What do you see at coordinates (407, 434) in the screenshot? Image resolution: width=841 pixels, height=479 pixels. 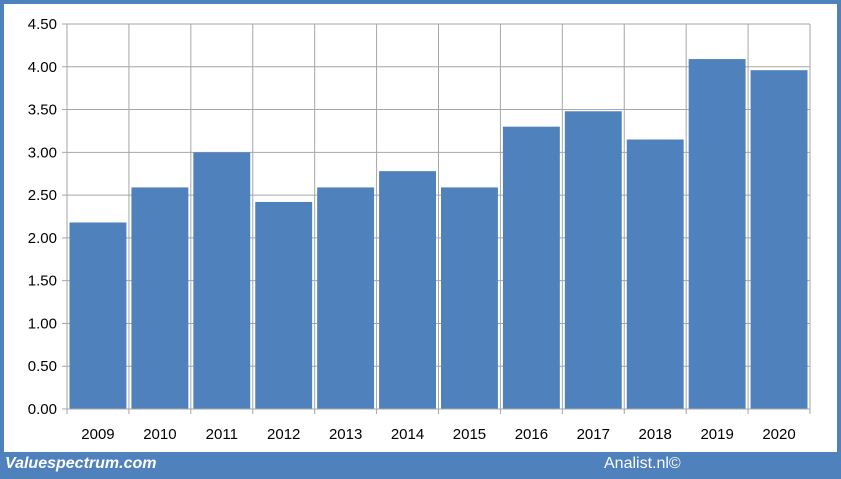 I see `x-tick-label: 2014` at bounding box center [407, 434].